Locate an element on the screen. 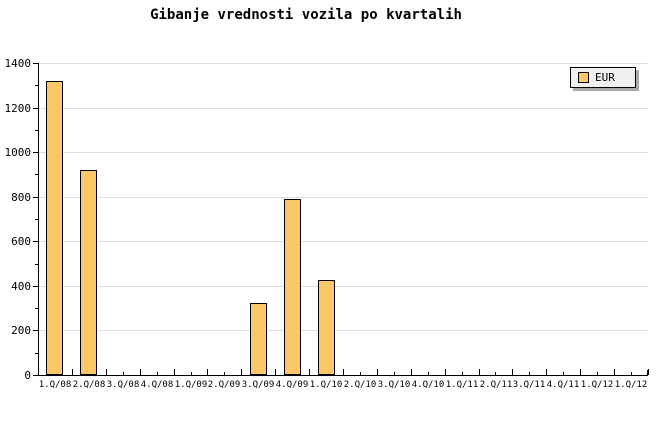 This screenshot has width=660, height=440. y-axis-label: 1200 is located at coordinates (18, 108).